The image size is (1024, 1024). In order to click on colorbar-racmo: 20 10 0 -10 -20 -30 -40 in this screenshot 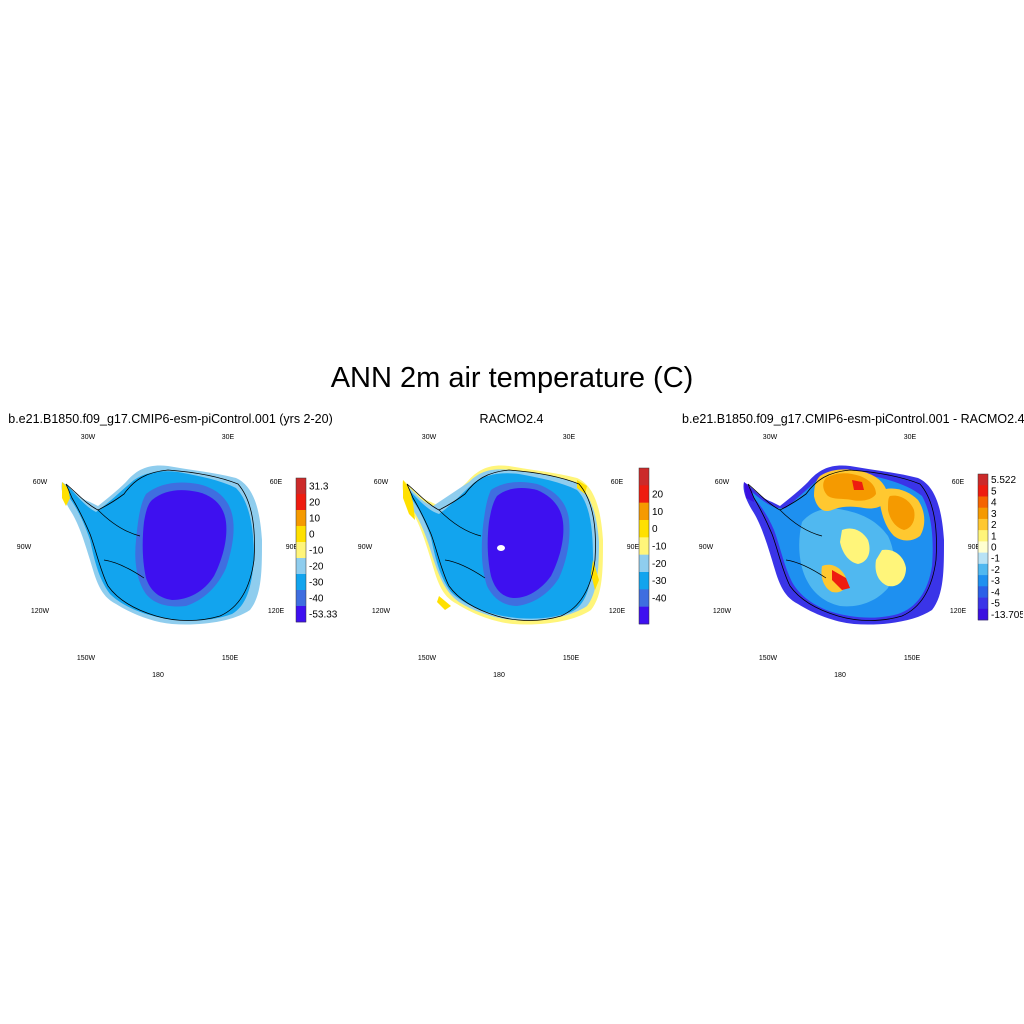, I will do `click(652, 546)`.